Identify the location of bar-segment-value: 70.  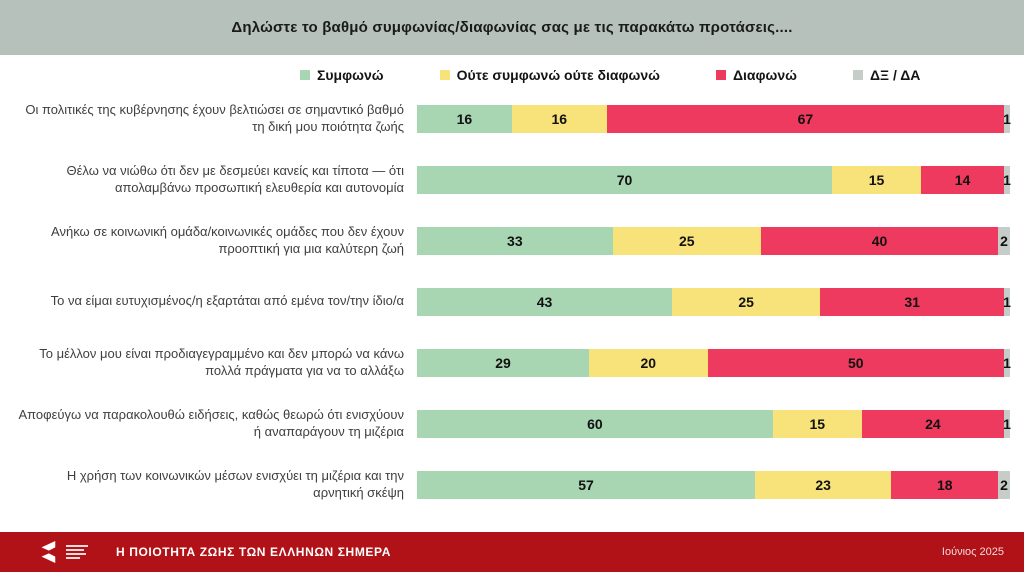
(624, 179).